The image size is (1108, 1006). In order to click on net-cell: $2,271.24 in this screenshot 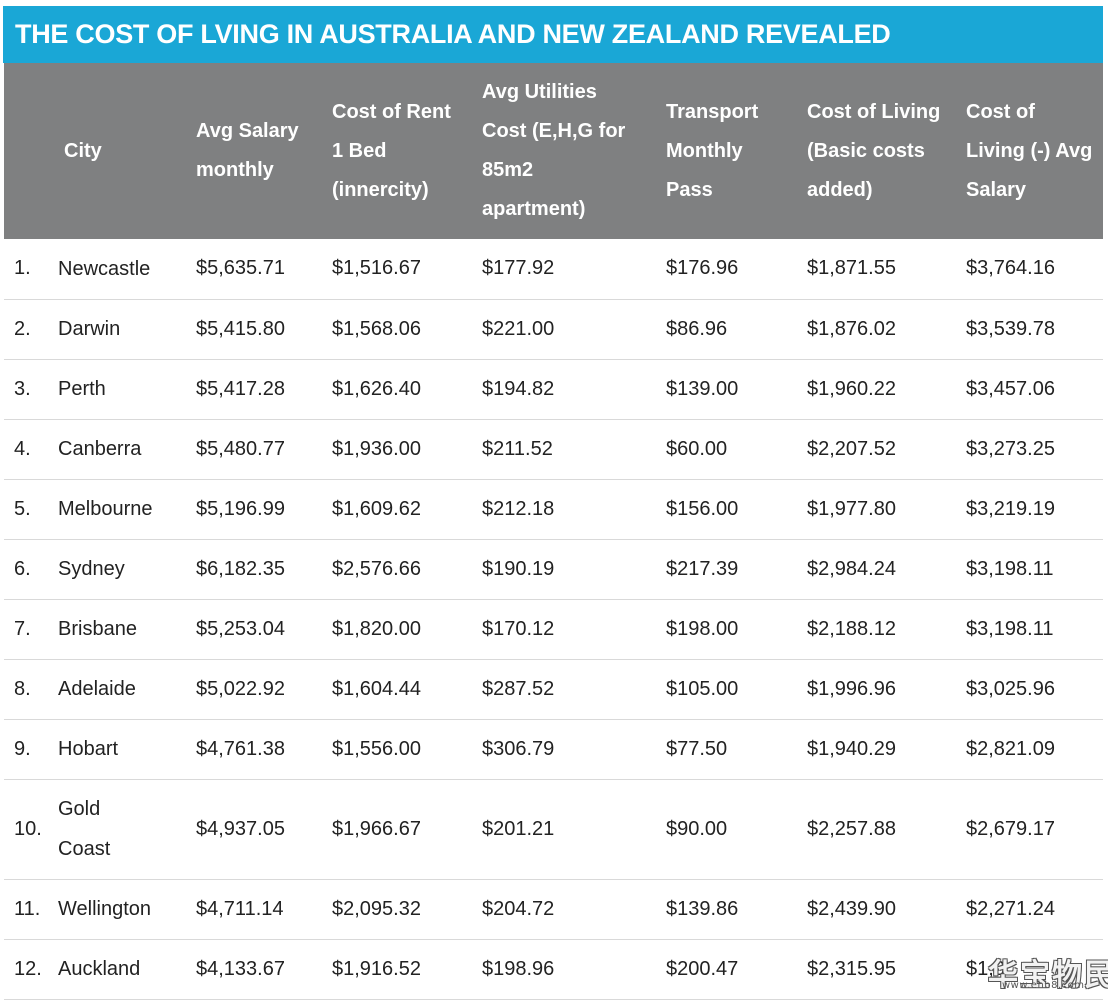, I will do `click(1029, 909)`.